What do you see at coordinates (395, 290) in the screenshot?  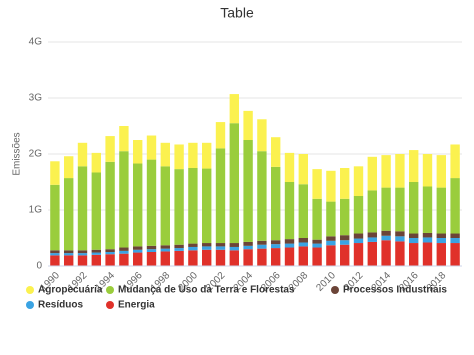 I see `legend-label: Processos Industriais` at bounding box center [395, 290].